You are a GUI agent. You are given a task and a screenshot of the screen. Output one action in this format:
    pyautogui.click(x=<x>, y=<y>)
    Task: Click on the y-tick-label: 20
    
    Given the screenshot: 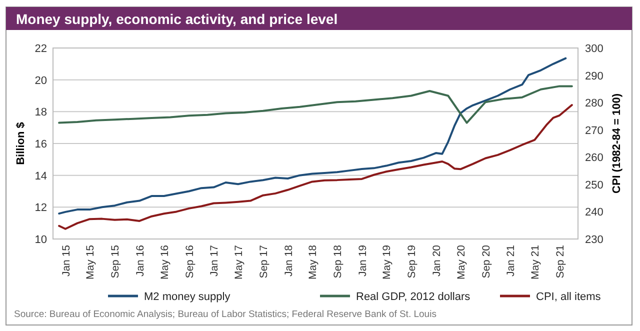 What is the action you would take?
    pyautogui.click(x=40, y=80)
    